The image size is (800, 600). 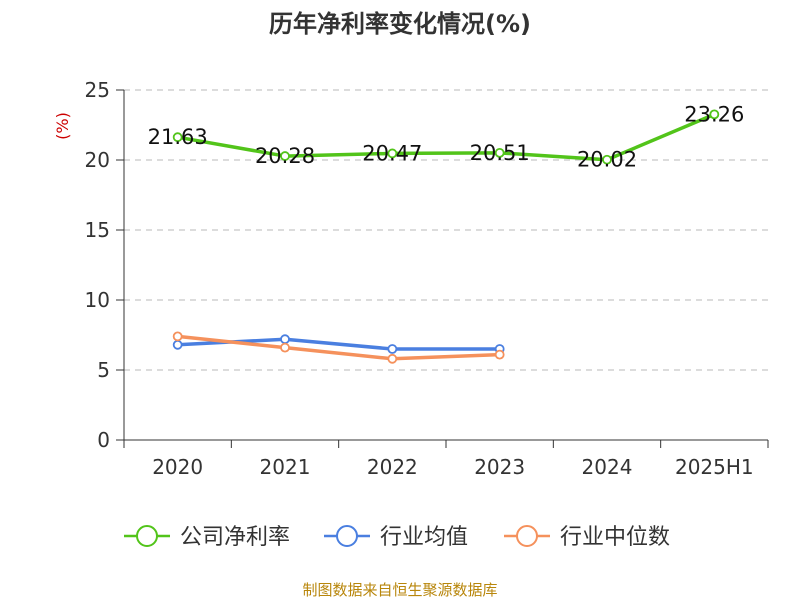 I want to click on chart-title: 历年净利率变化情况(%), so click(x=400, y=24).